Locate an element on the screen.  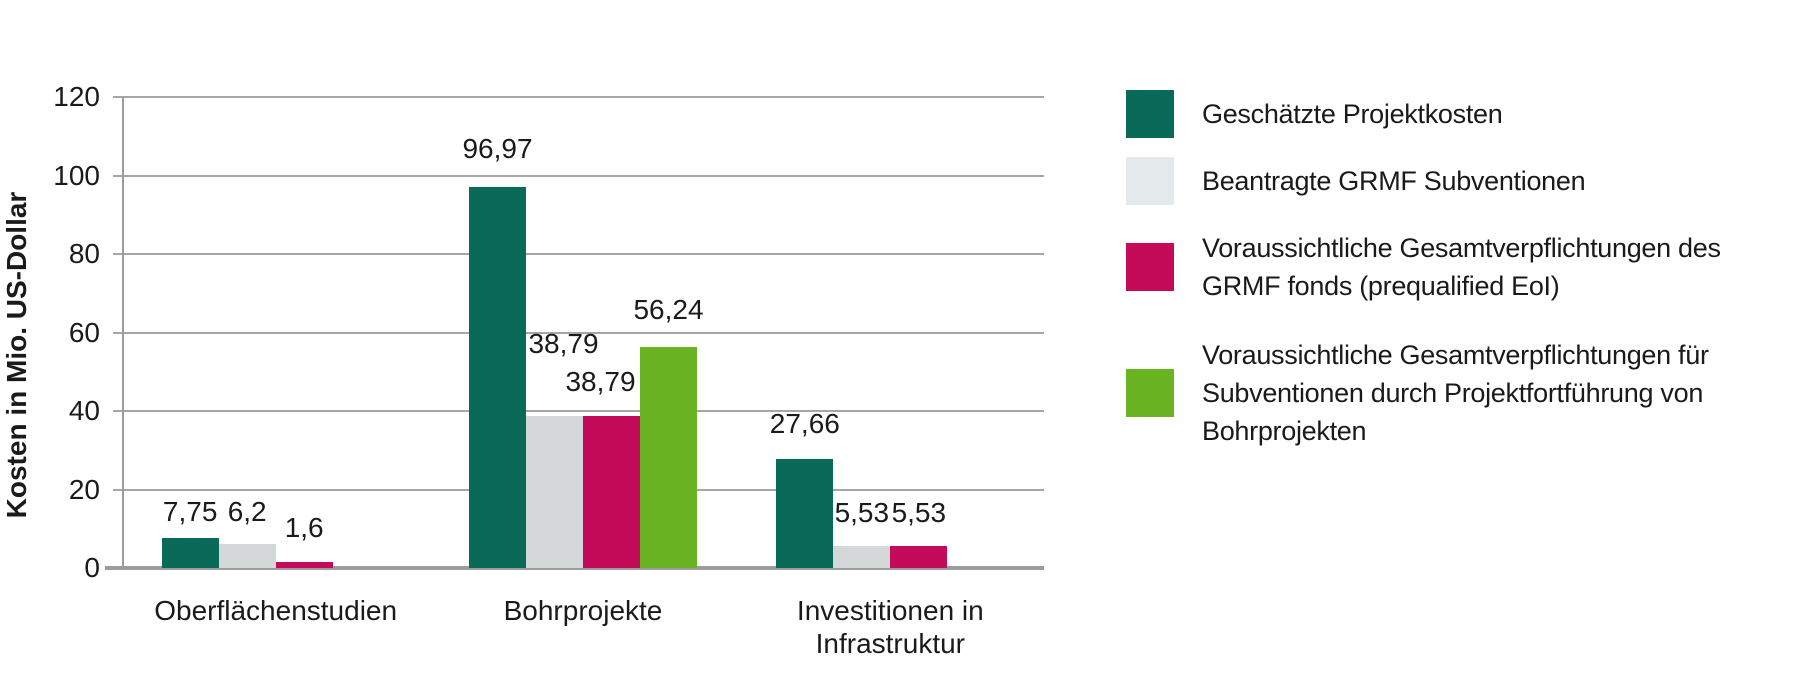
y-axis-line is located at coordinates (123, 332).